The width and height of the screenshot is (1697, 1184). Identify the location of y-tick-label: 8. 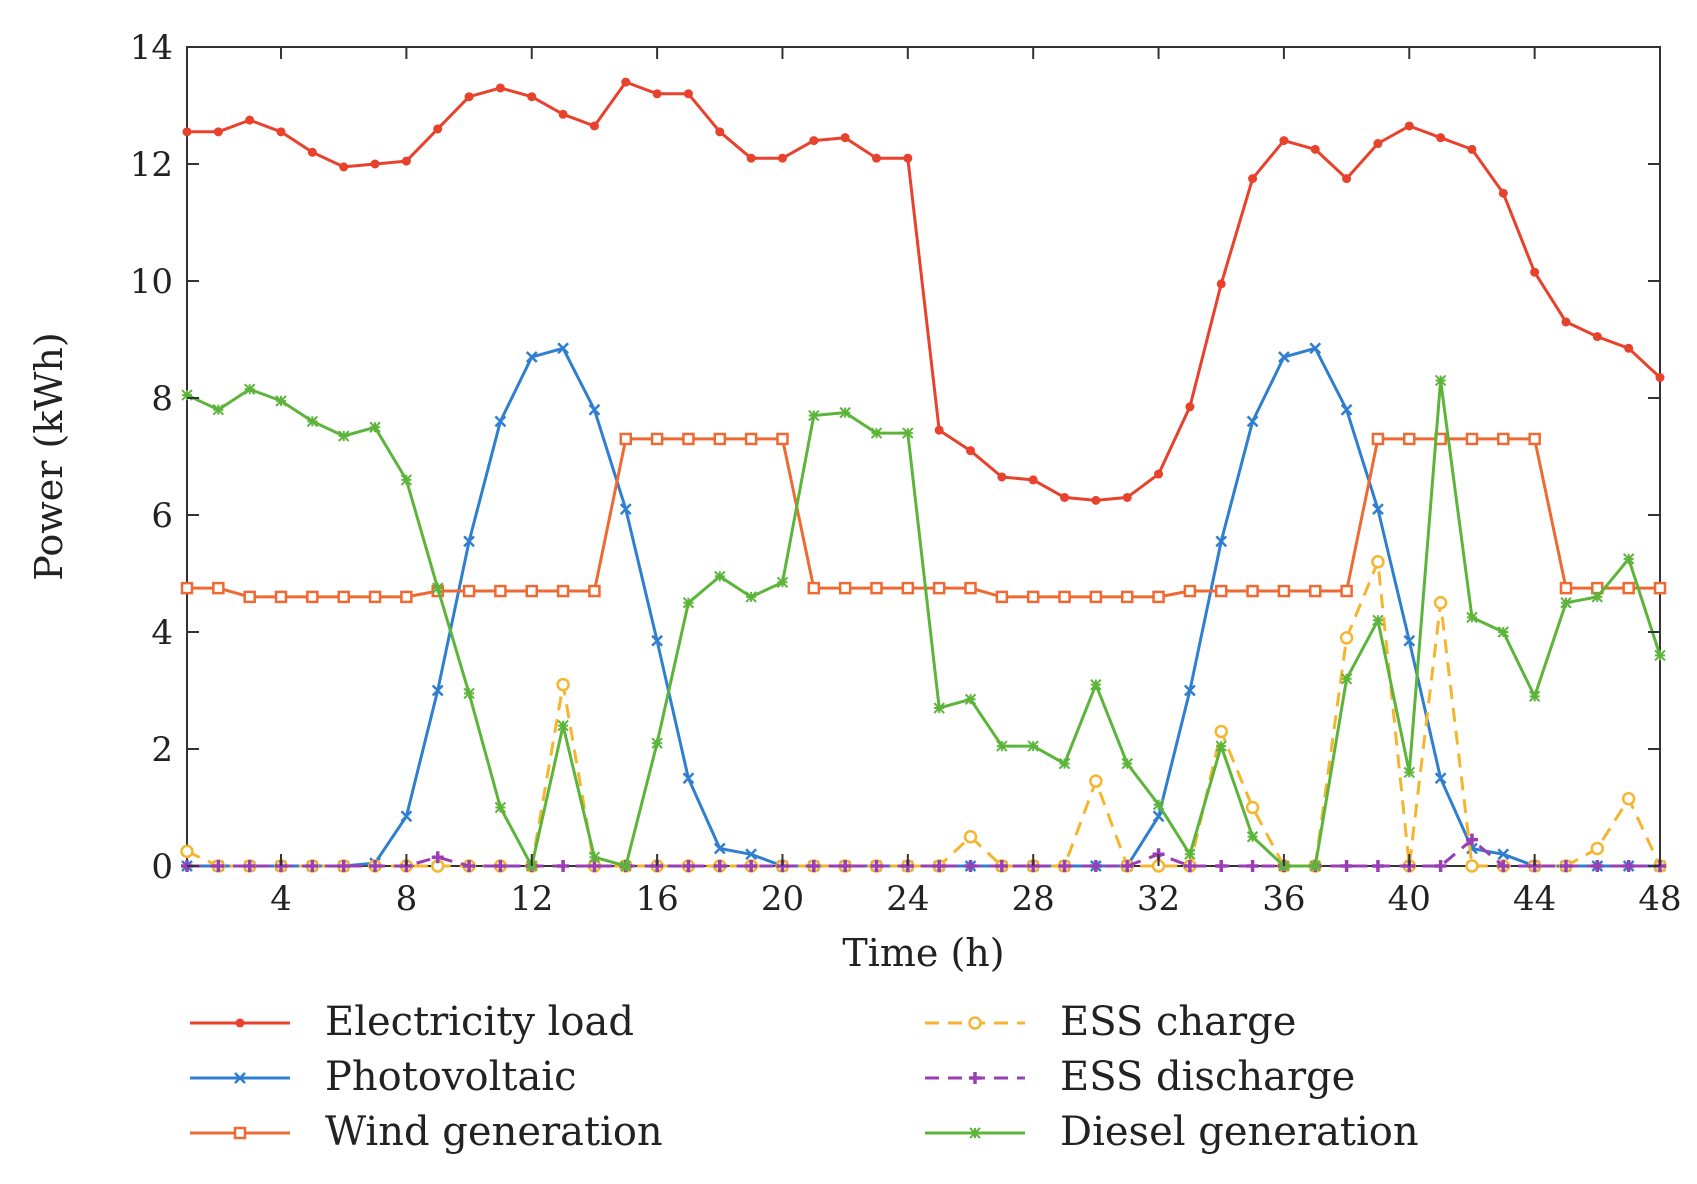
(162, 399).